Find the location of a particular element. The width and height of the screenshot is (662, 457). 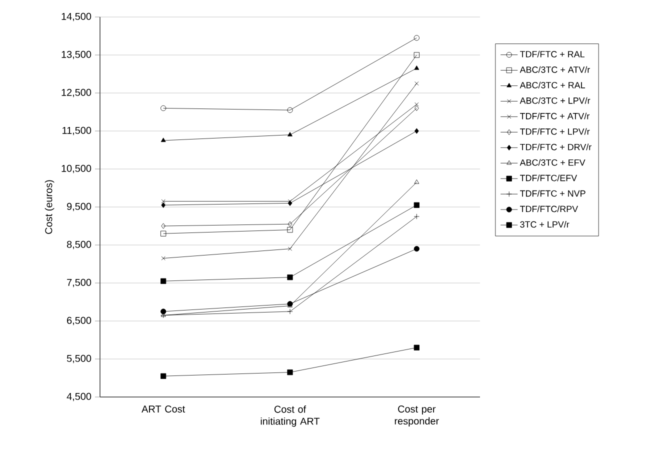

legend-label: ABC/3TC + LPV/r is located at coordinates (555, 100).